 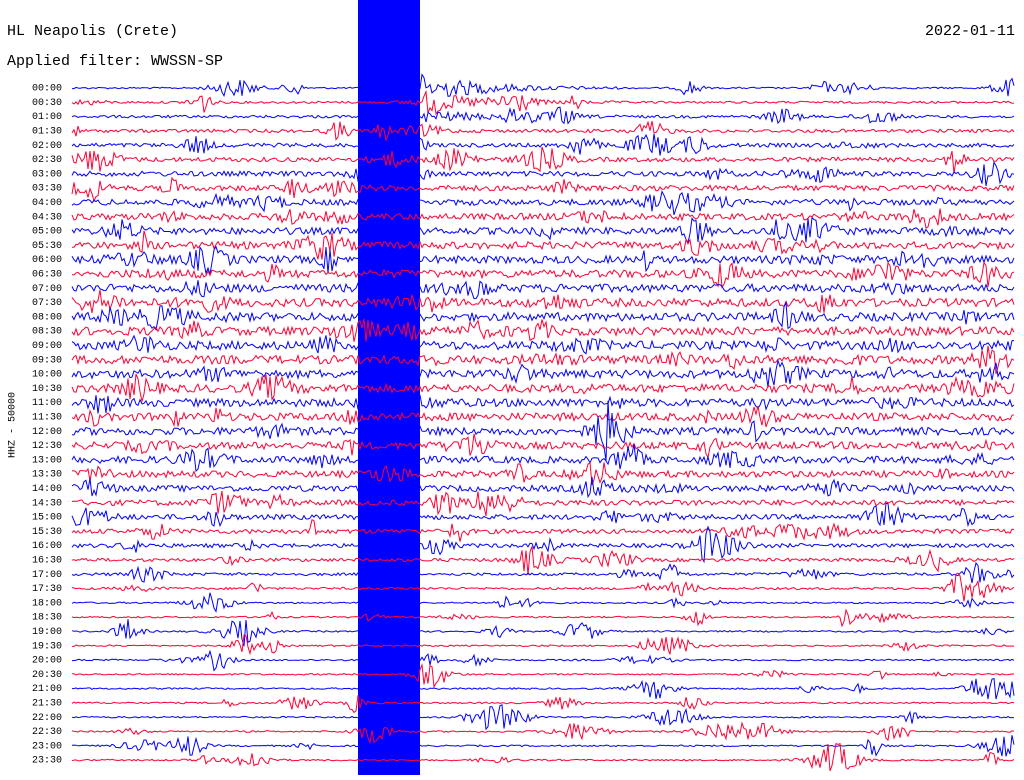 What do you see at coordinates (47, 718) in the screenshot?
I see `time-label: 22:00` at bounding box center [47, 718].